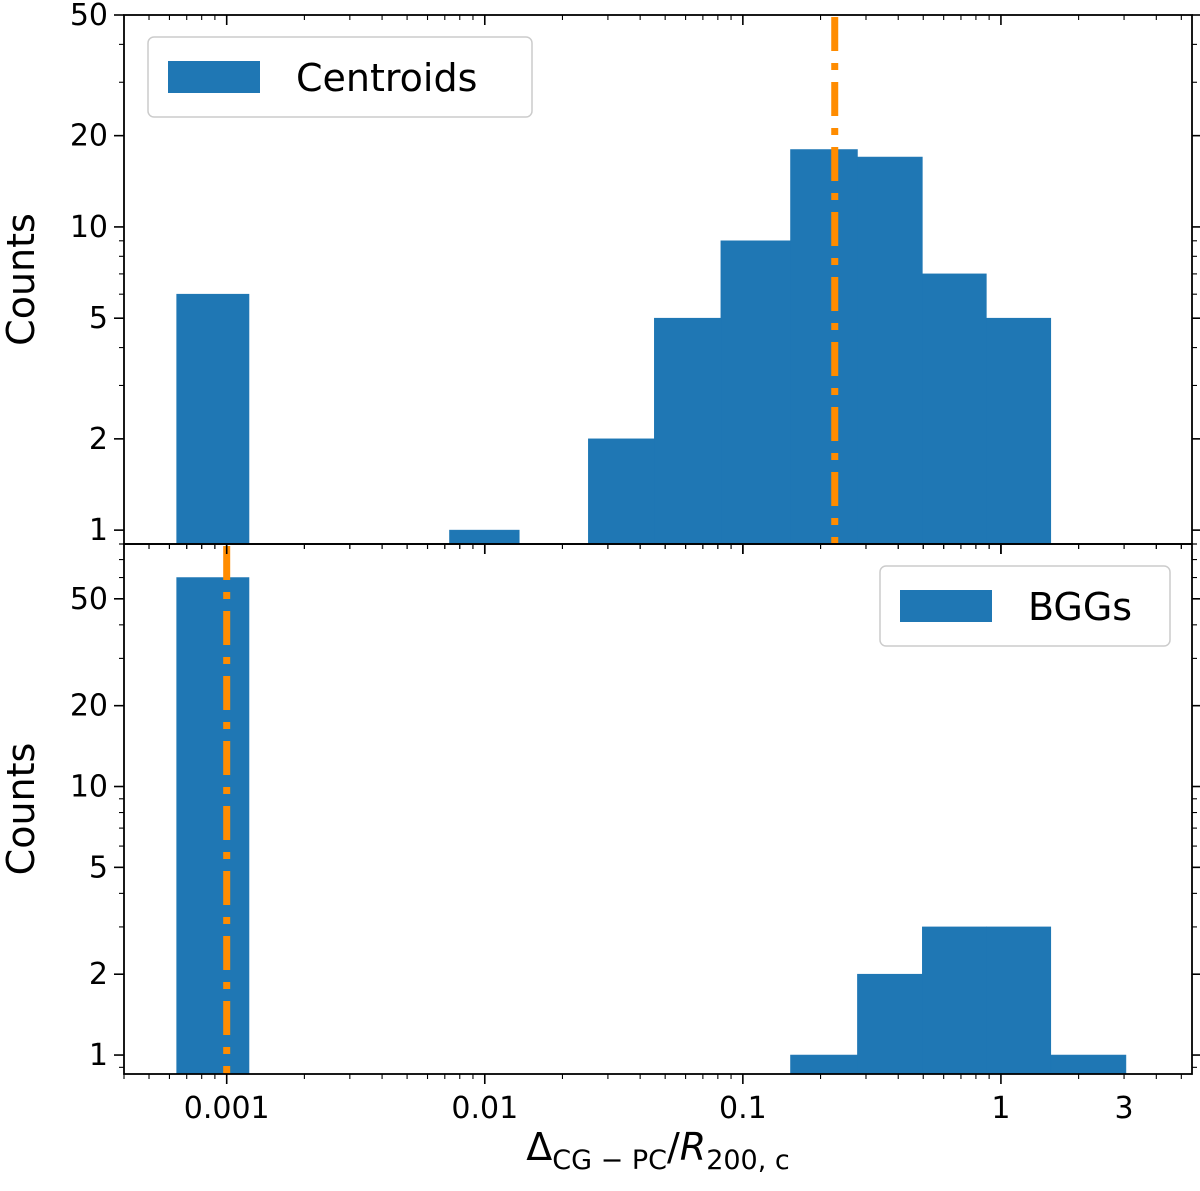  Describe the element at coordinates (21, 279) in the screenshot. I see `y-axis-label-top: Counts` at that location.